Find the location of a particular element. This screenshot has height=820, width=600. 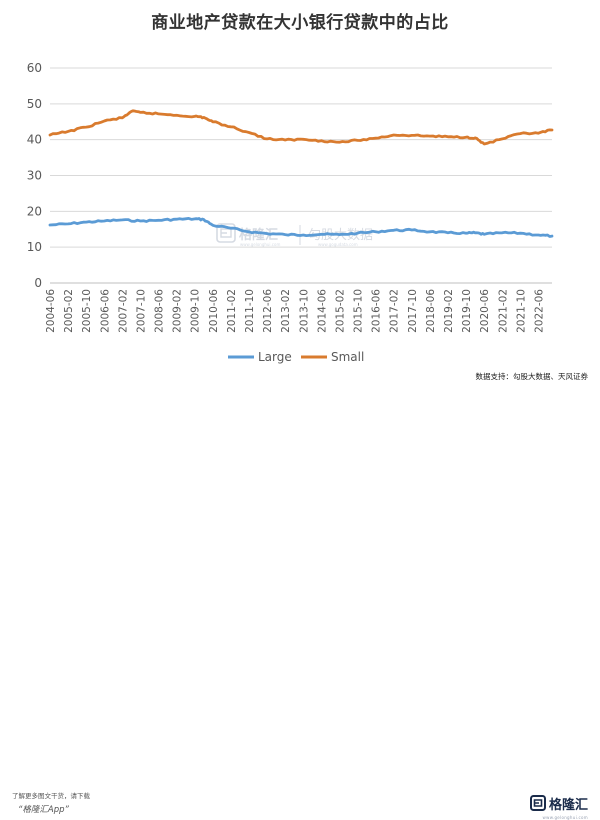

app-name: “格隆汇App” is located at coordinates (43, 810).